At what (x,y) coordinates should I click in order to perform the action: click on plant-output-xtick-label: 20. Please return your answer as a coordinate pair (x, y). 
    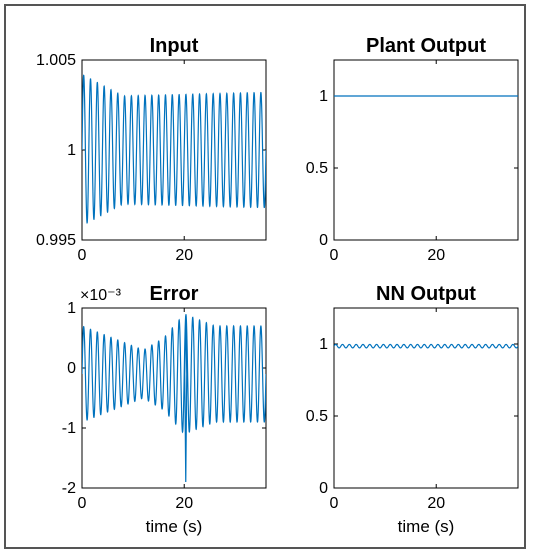
    Looking at the image, I should click on (436, 255).